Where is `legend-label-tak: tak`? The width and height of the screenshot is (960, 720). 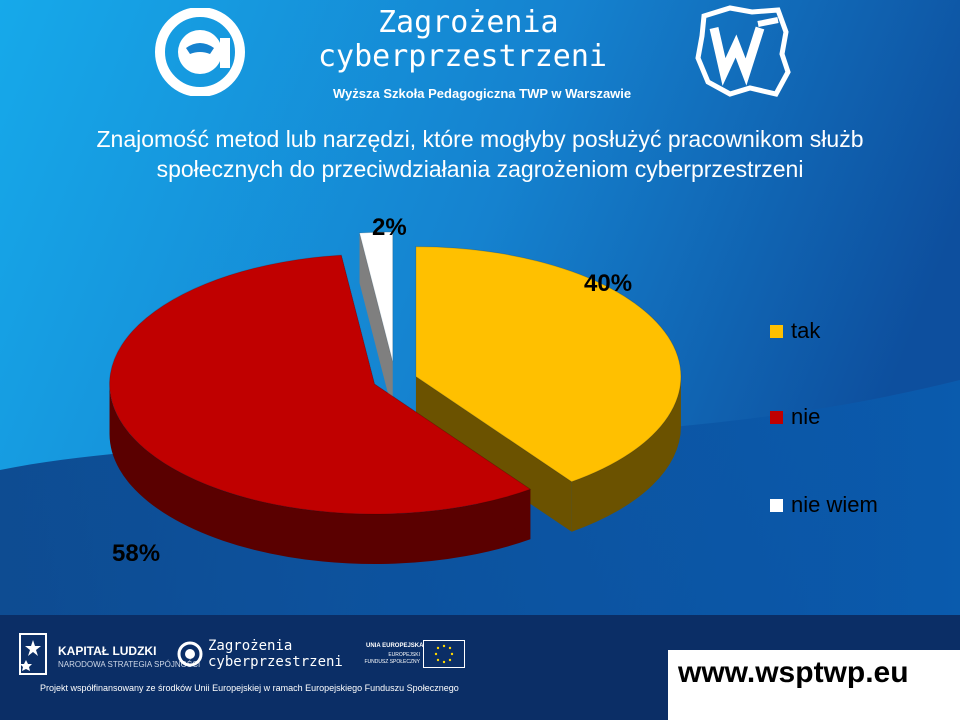
legend-label-tak: tak is located at coordinates (806, 330).